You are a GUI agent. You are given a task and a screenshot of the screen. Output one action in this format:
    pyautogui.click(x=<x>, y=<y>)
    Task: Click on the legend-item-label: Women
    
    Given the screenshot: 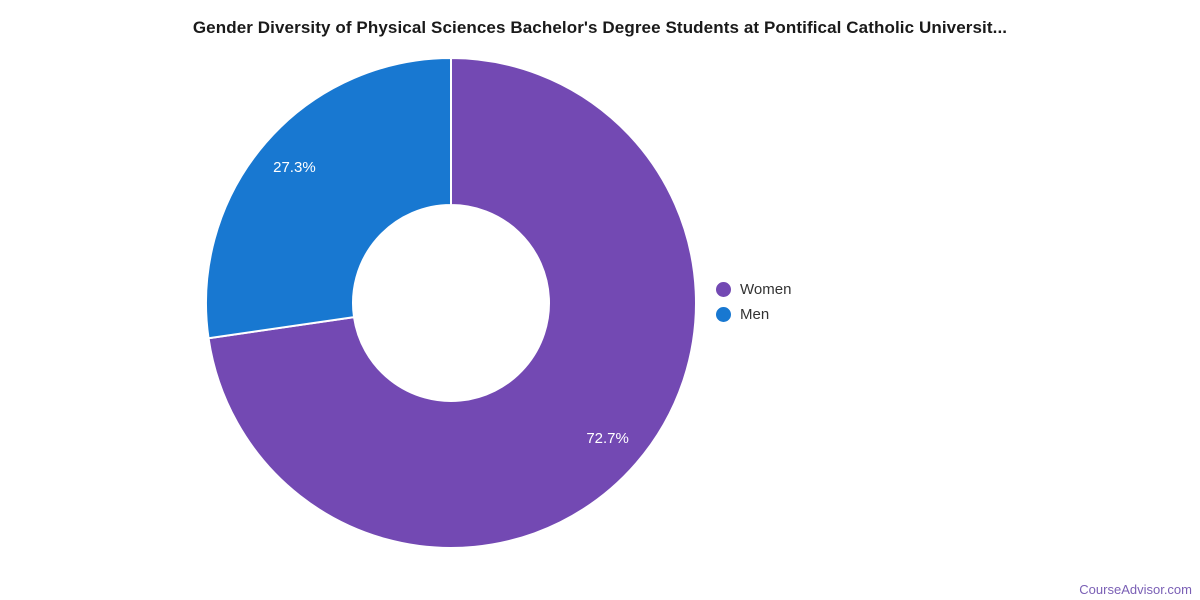 What is the action you would take?
    pyautogui.click(x=766, y=289)
    